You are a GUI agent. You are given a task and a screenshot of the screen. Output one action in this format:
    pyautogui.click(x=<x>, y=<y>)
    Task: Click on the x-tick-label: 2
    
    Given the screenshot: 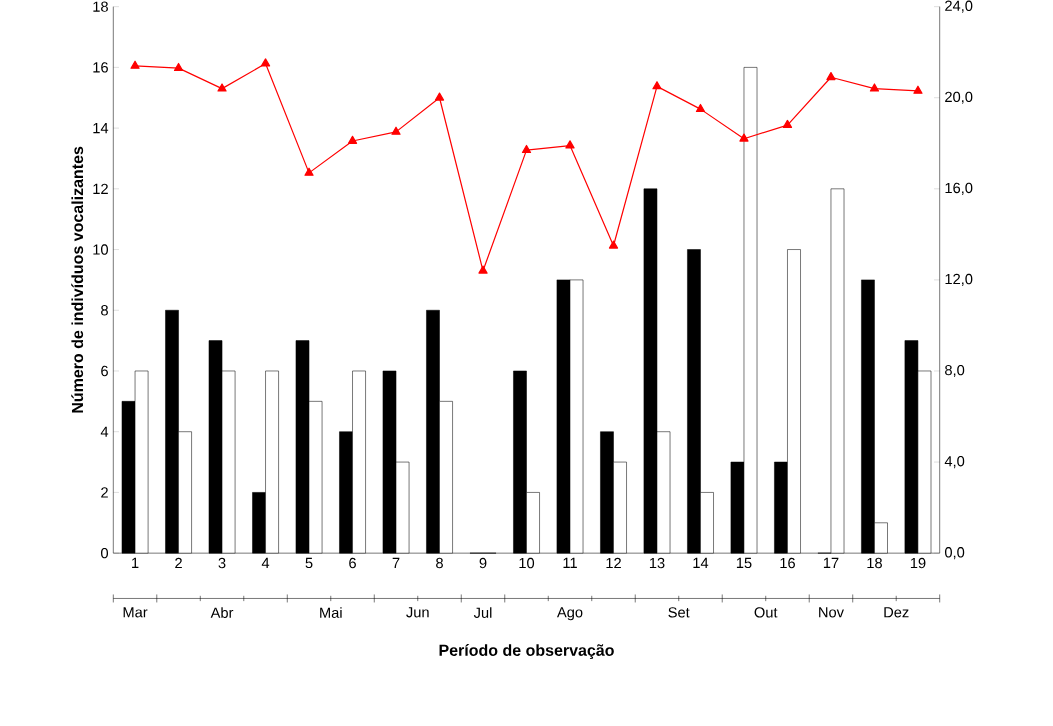 What is the action you would take?
    pyautogui.click(x=178, y=562)
    